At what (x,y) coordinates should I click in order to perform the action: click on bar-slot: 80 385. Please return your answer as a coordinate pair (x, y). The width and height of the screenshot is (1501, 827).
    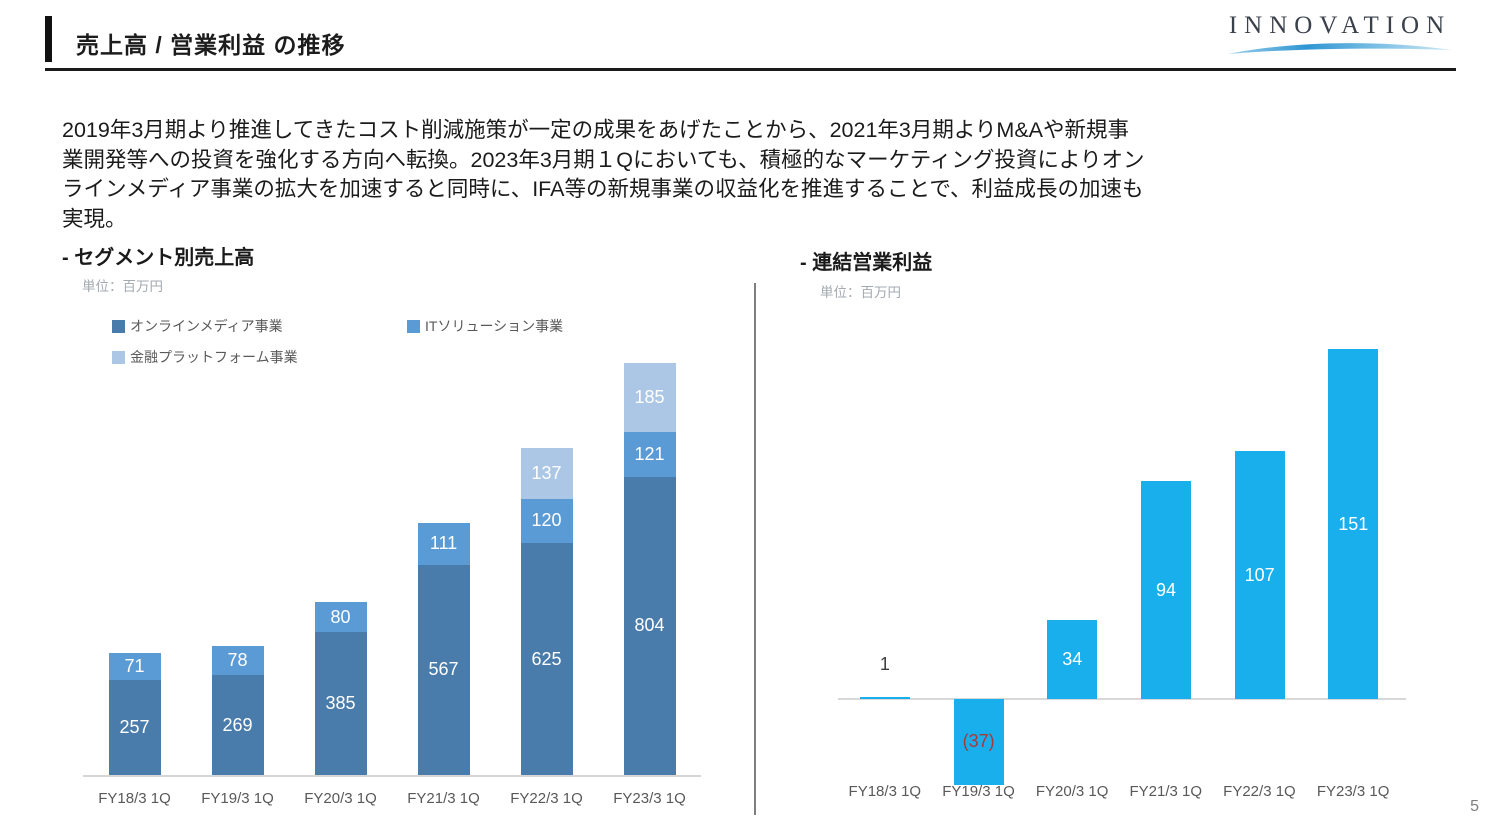
    Looking at the image, I should click on (340, 569).